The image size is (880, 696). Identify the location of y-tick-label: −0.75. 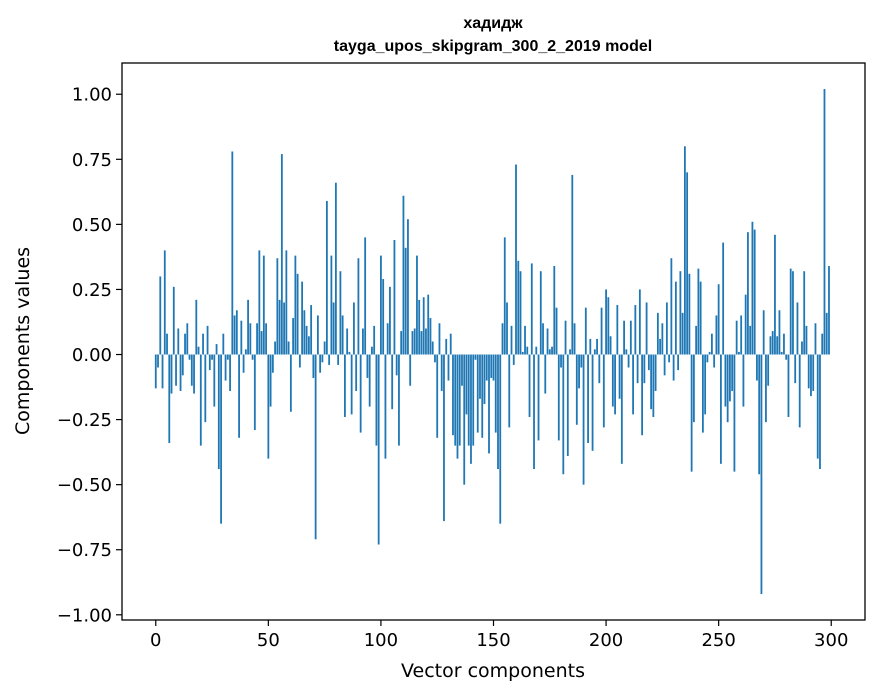
(84, 550).